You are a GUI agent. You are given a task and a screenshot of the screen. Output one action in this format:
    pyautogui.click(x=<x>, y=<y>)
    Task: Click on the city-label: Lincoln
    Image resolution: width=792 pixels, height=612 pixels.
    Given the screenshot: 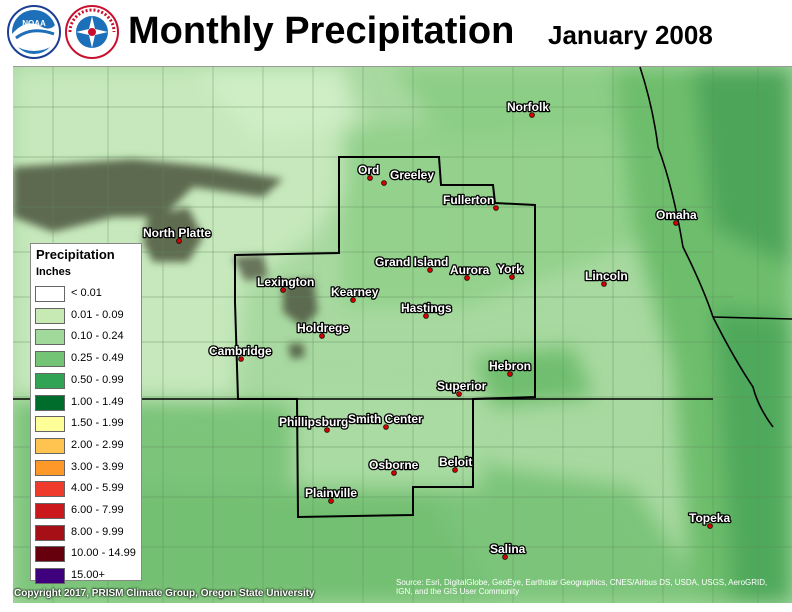 What is the action you would take?
    pyautogui.click(x=606, y=276)
    